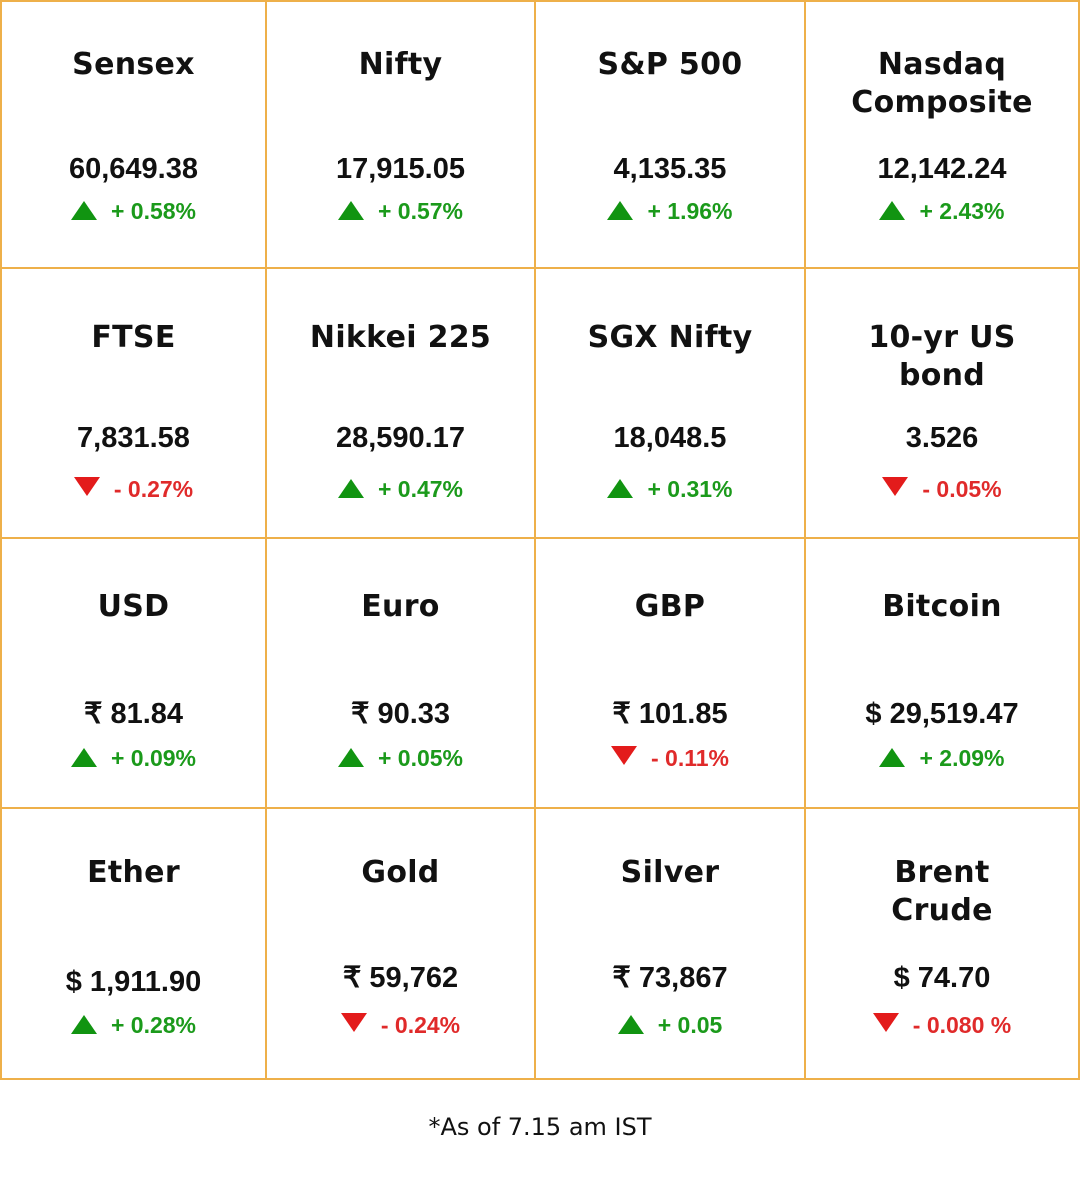 The width and height of the screenshot is (1080, 1180). Describe the element at coordinates (670, 438) in the screenshot. I see `tile-value: 18,048.5` at that location.